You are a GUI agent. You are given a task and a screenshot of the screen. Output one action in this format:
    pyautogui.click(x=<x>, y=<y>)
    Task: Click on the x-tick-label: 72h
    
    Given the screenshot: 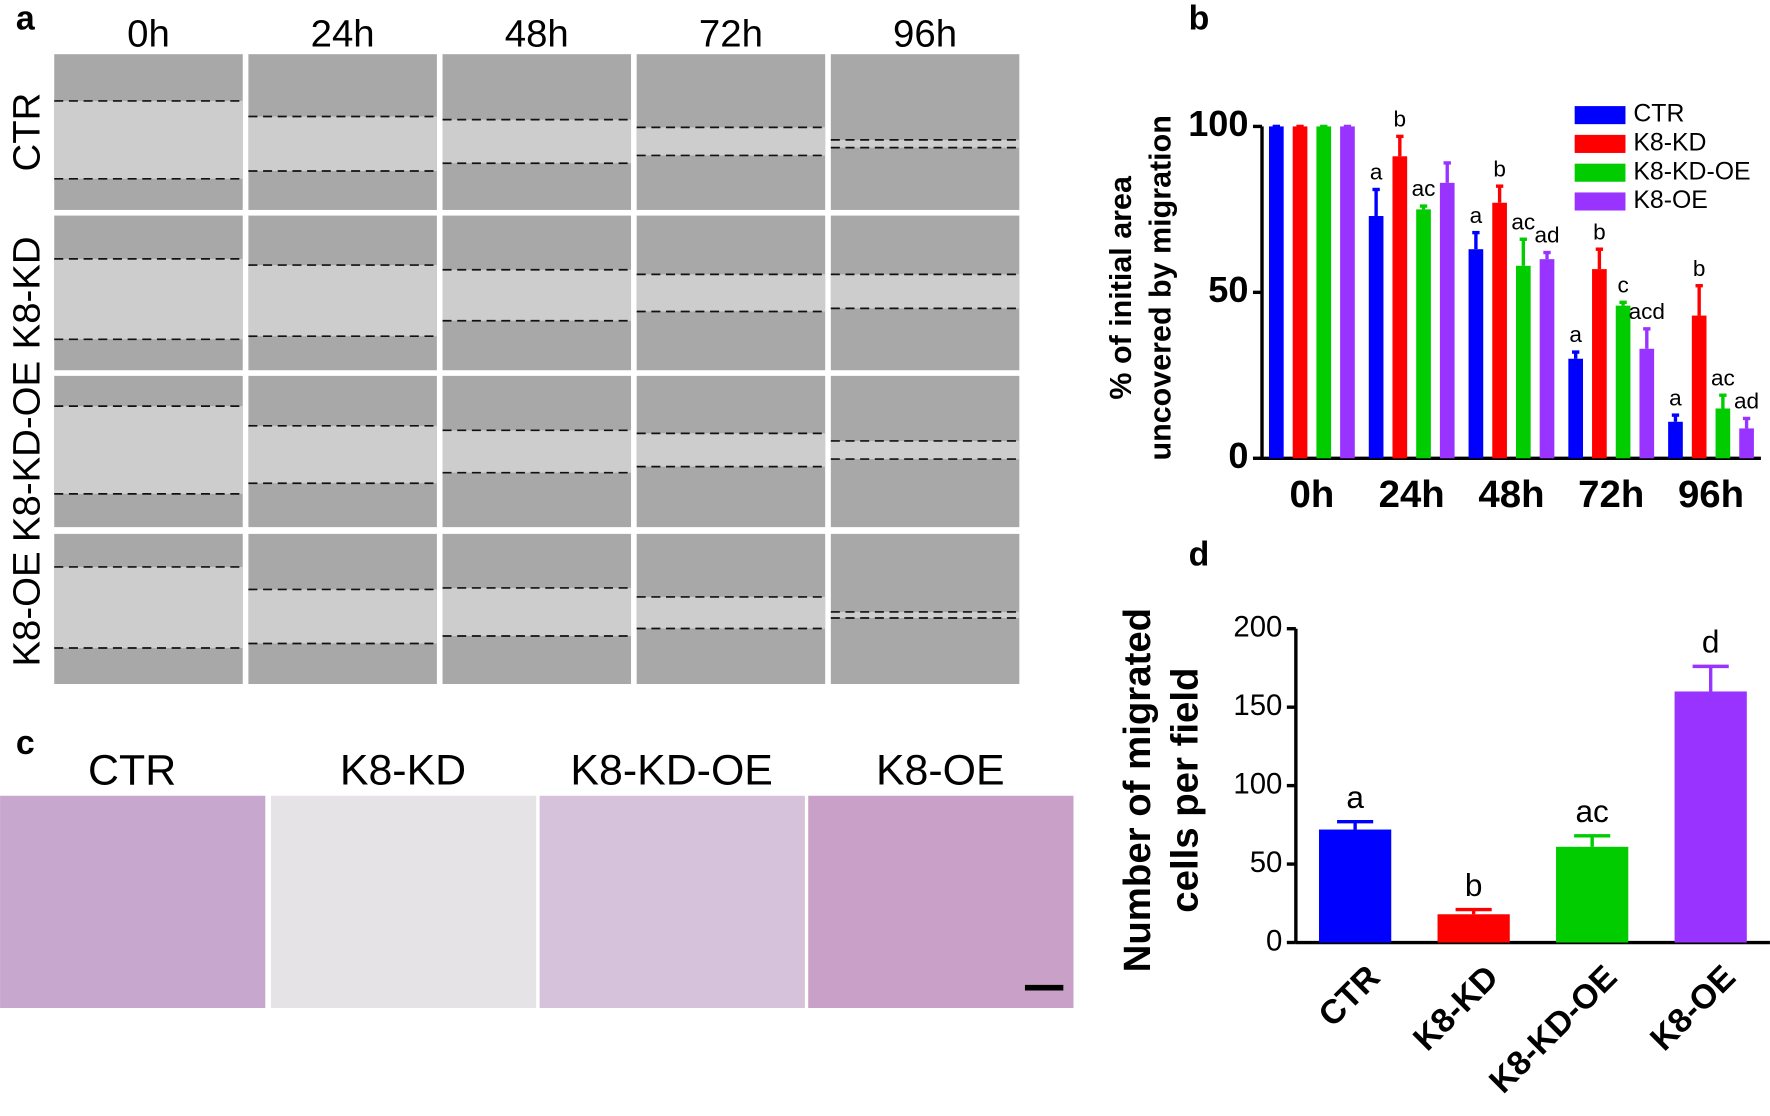 What is the action you would take?
    pyautogui.click(x=1611, y=494)
    